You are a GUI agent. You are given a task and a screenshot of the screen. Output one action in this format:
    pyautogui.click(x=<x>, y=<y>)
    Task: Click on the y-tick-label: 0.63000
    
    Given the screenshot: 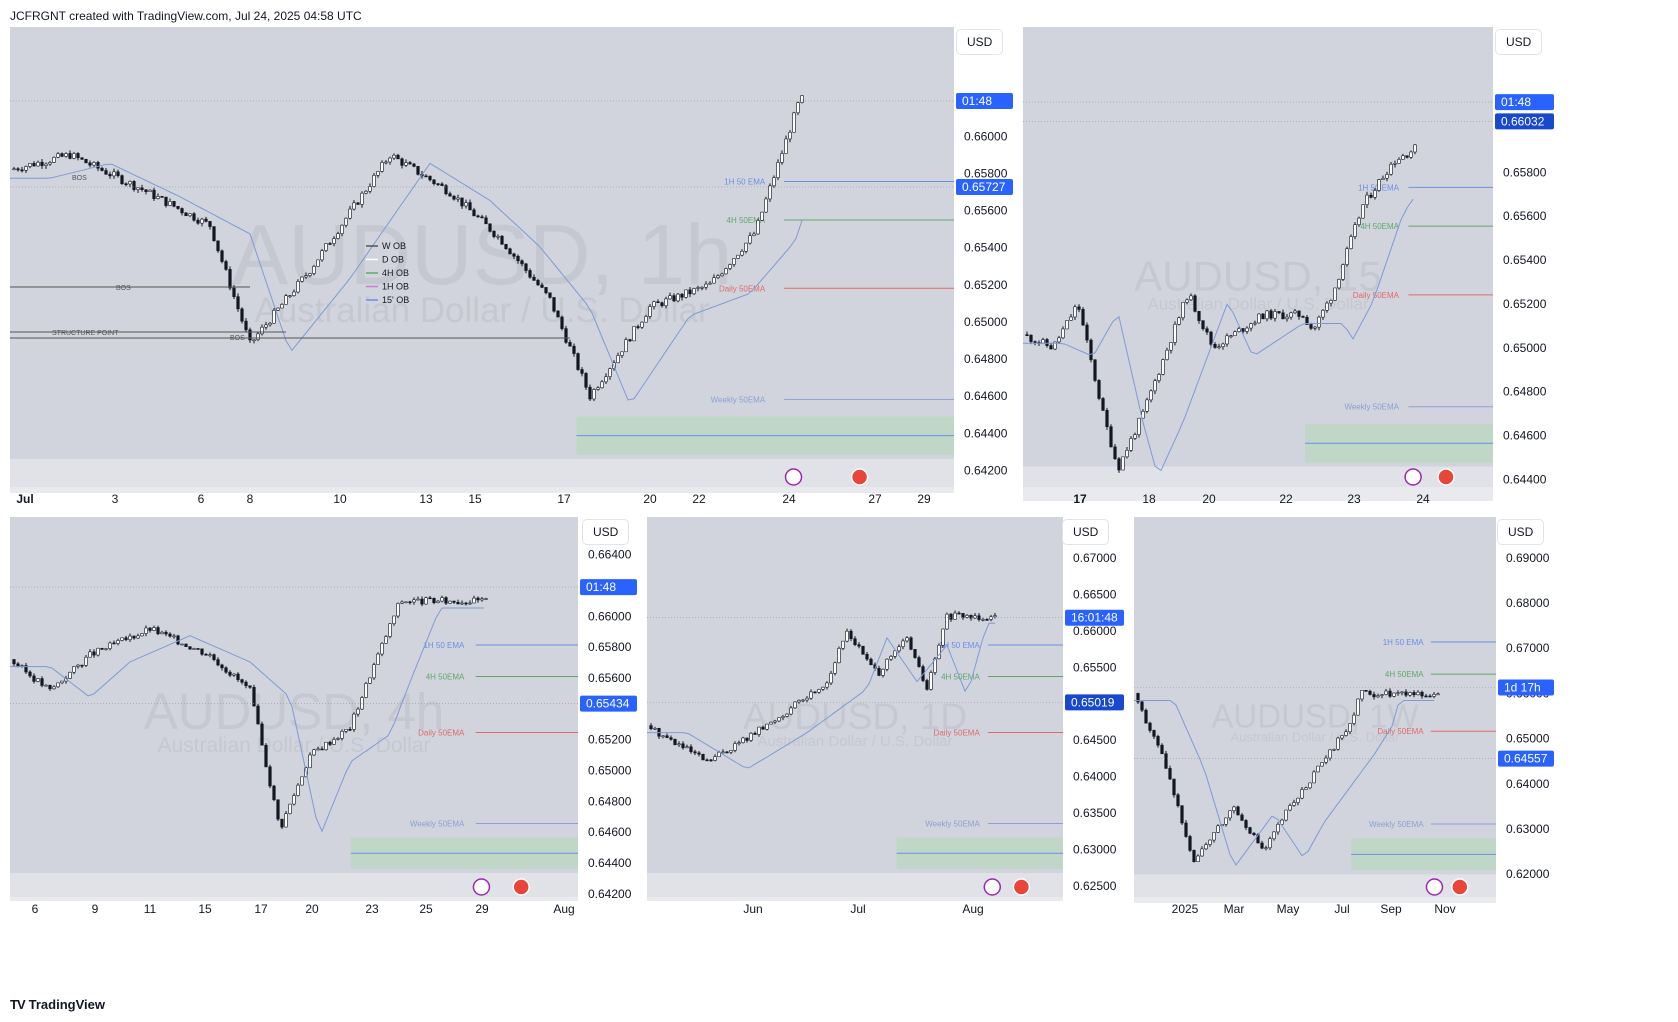 What is the action you would take?
    pyautogui.click(x=1528, y=829)
    